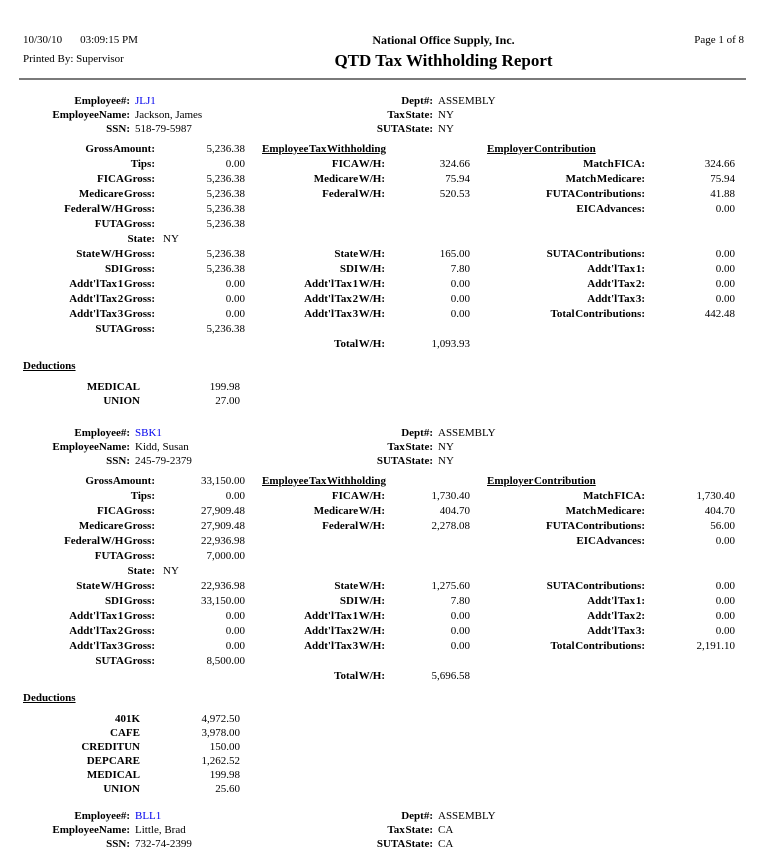 The height and width of the screenshot is (858, 762). I want to click on employee-id-link: JLJ1, so click(145, 101).